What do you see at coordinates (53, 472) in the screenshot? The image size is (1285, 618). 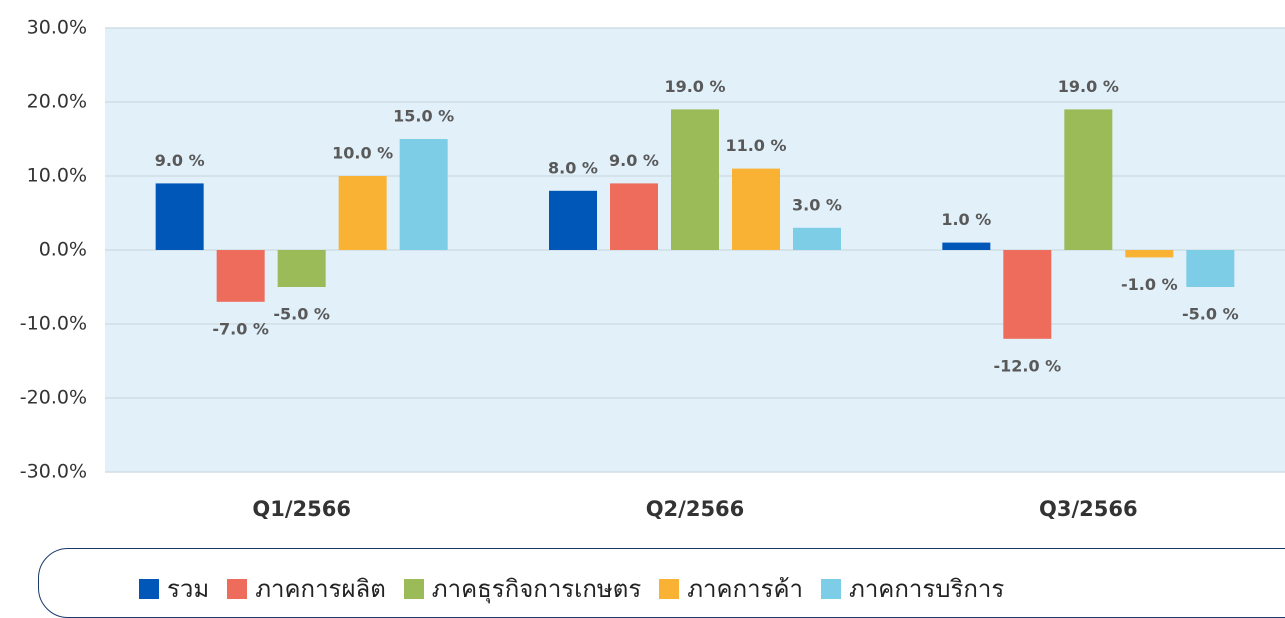 I see `y-tick-label: -30.0%` at bounding box center [53, 472].